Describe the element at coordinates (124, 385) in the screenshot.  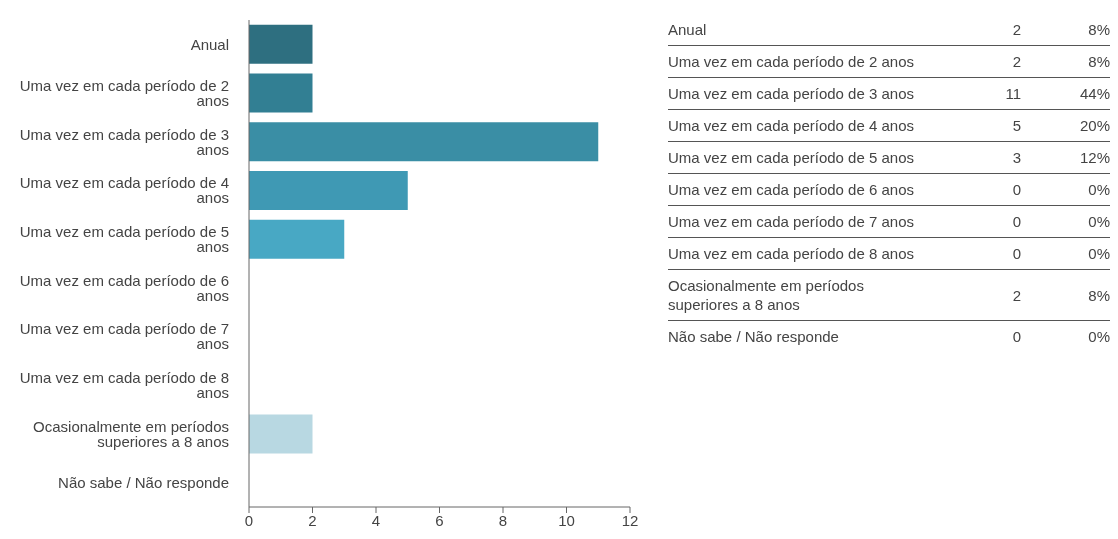
I see `y-tick-label: Uma vez em cada período de 8 anos` at that location.